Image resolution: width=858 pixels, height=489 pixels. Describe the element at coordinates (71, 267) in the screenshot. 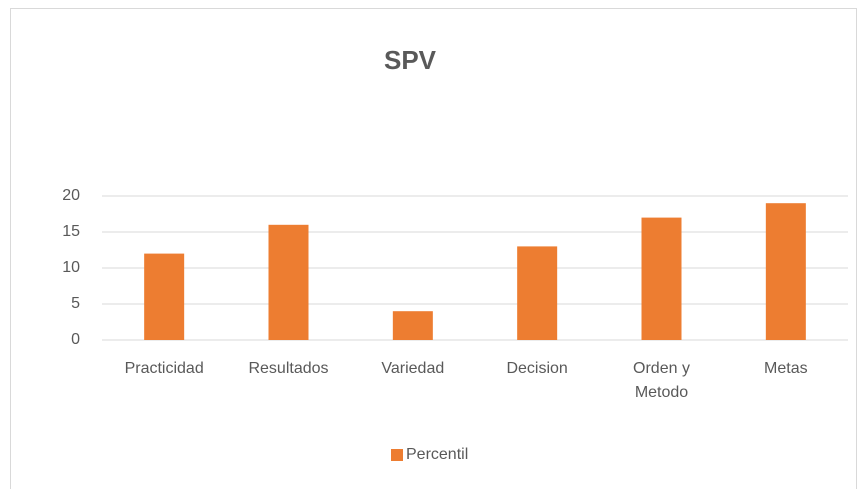

I see `y-tick-label: 10` at that location.